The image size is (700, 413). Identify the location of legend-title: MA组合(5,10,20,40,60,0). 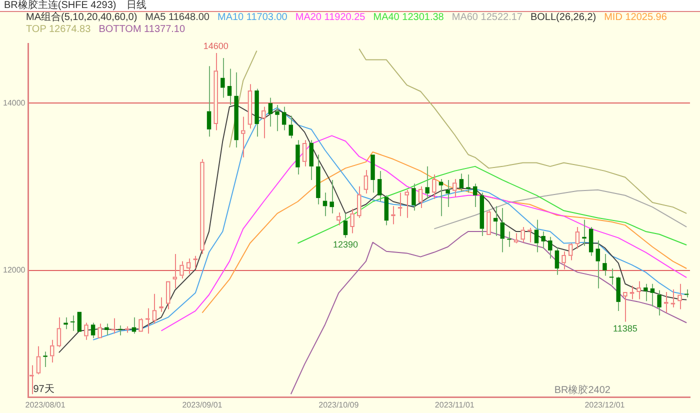
(82, 18).